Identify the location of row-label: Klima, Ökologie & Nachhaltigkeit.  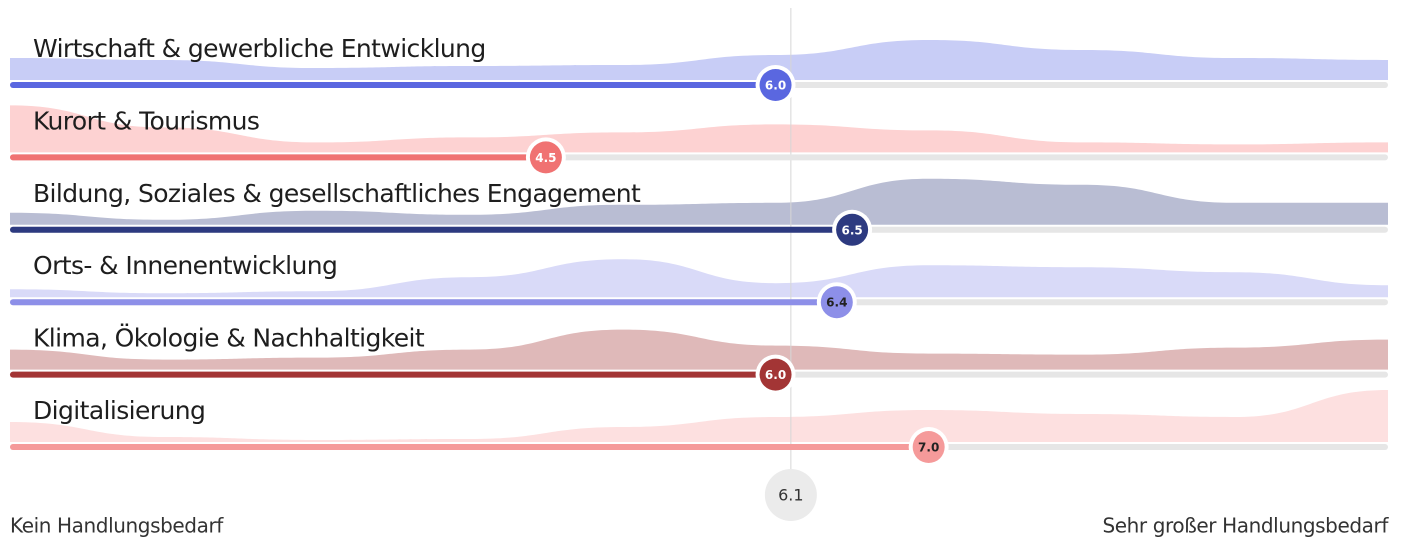
(229, 338).